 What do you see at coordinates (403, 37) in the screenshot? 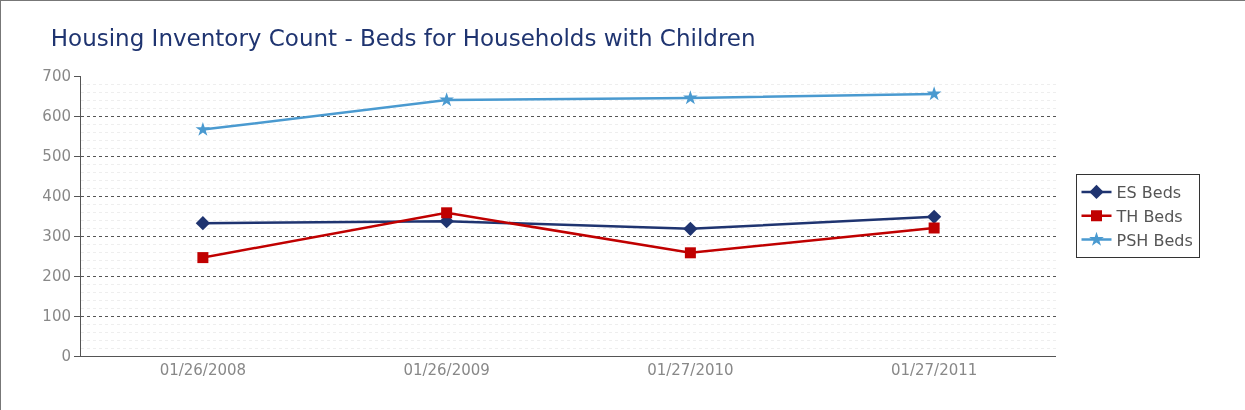
I see `chart-title: Housing Inventory Count - Beds for Households with Children` at bounding box center [403, 37].